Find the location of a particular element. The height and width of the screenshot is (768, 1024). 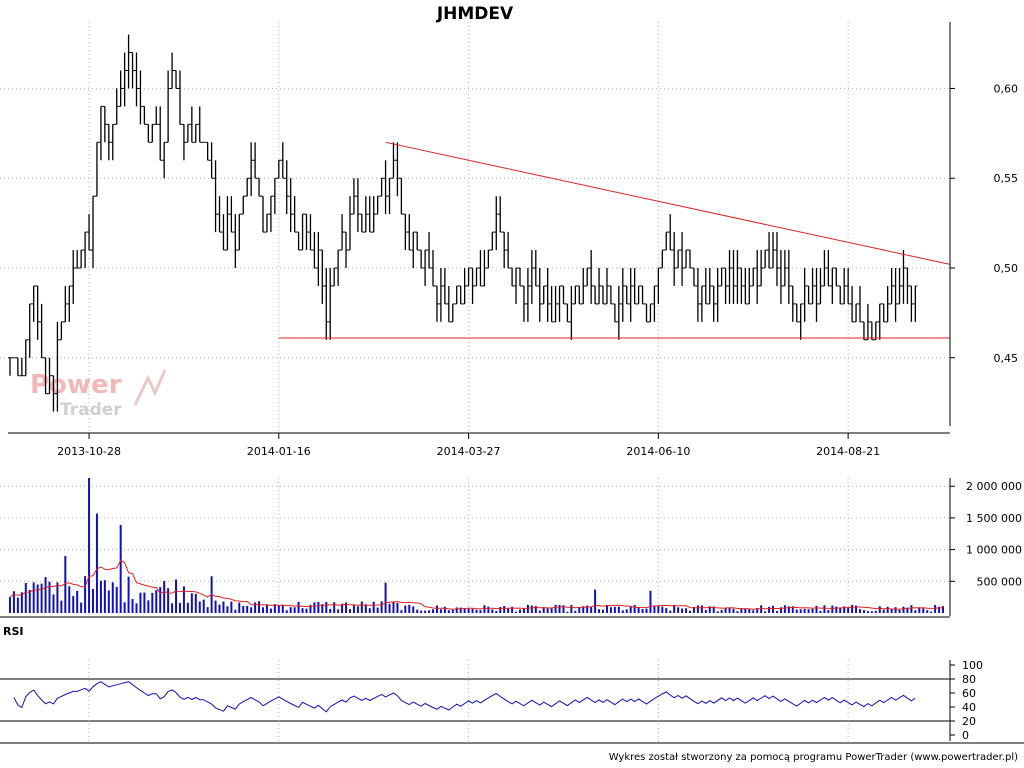

volume-tick-label: 2 000 000 is located at coordinates (994, 486).